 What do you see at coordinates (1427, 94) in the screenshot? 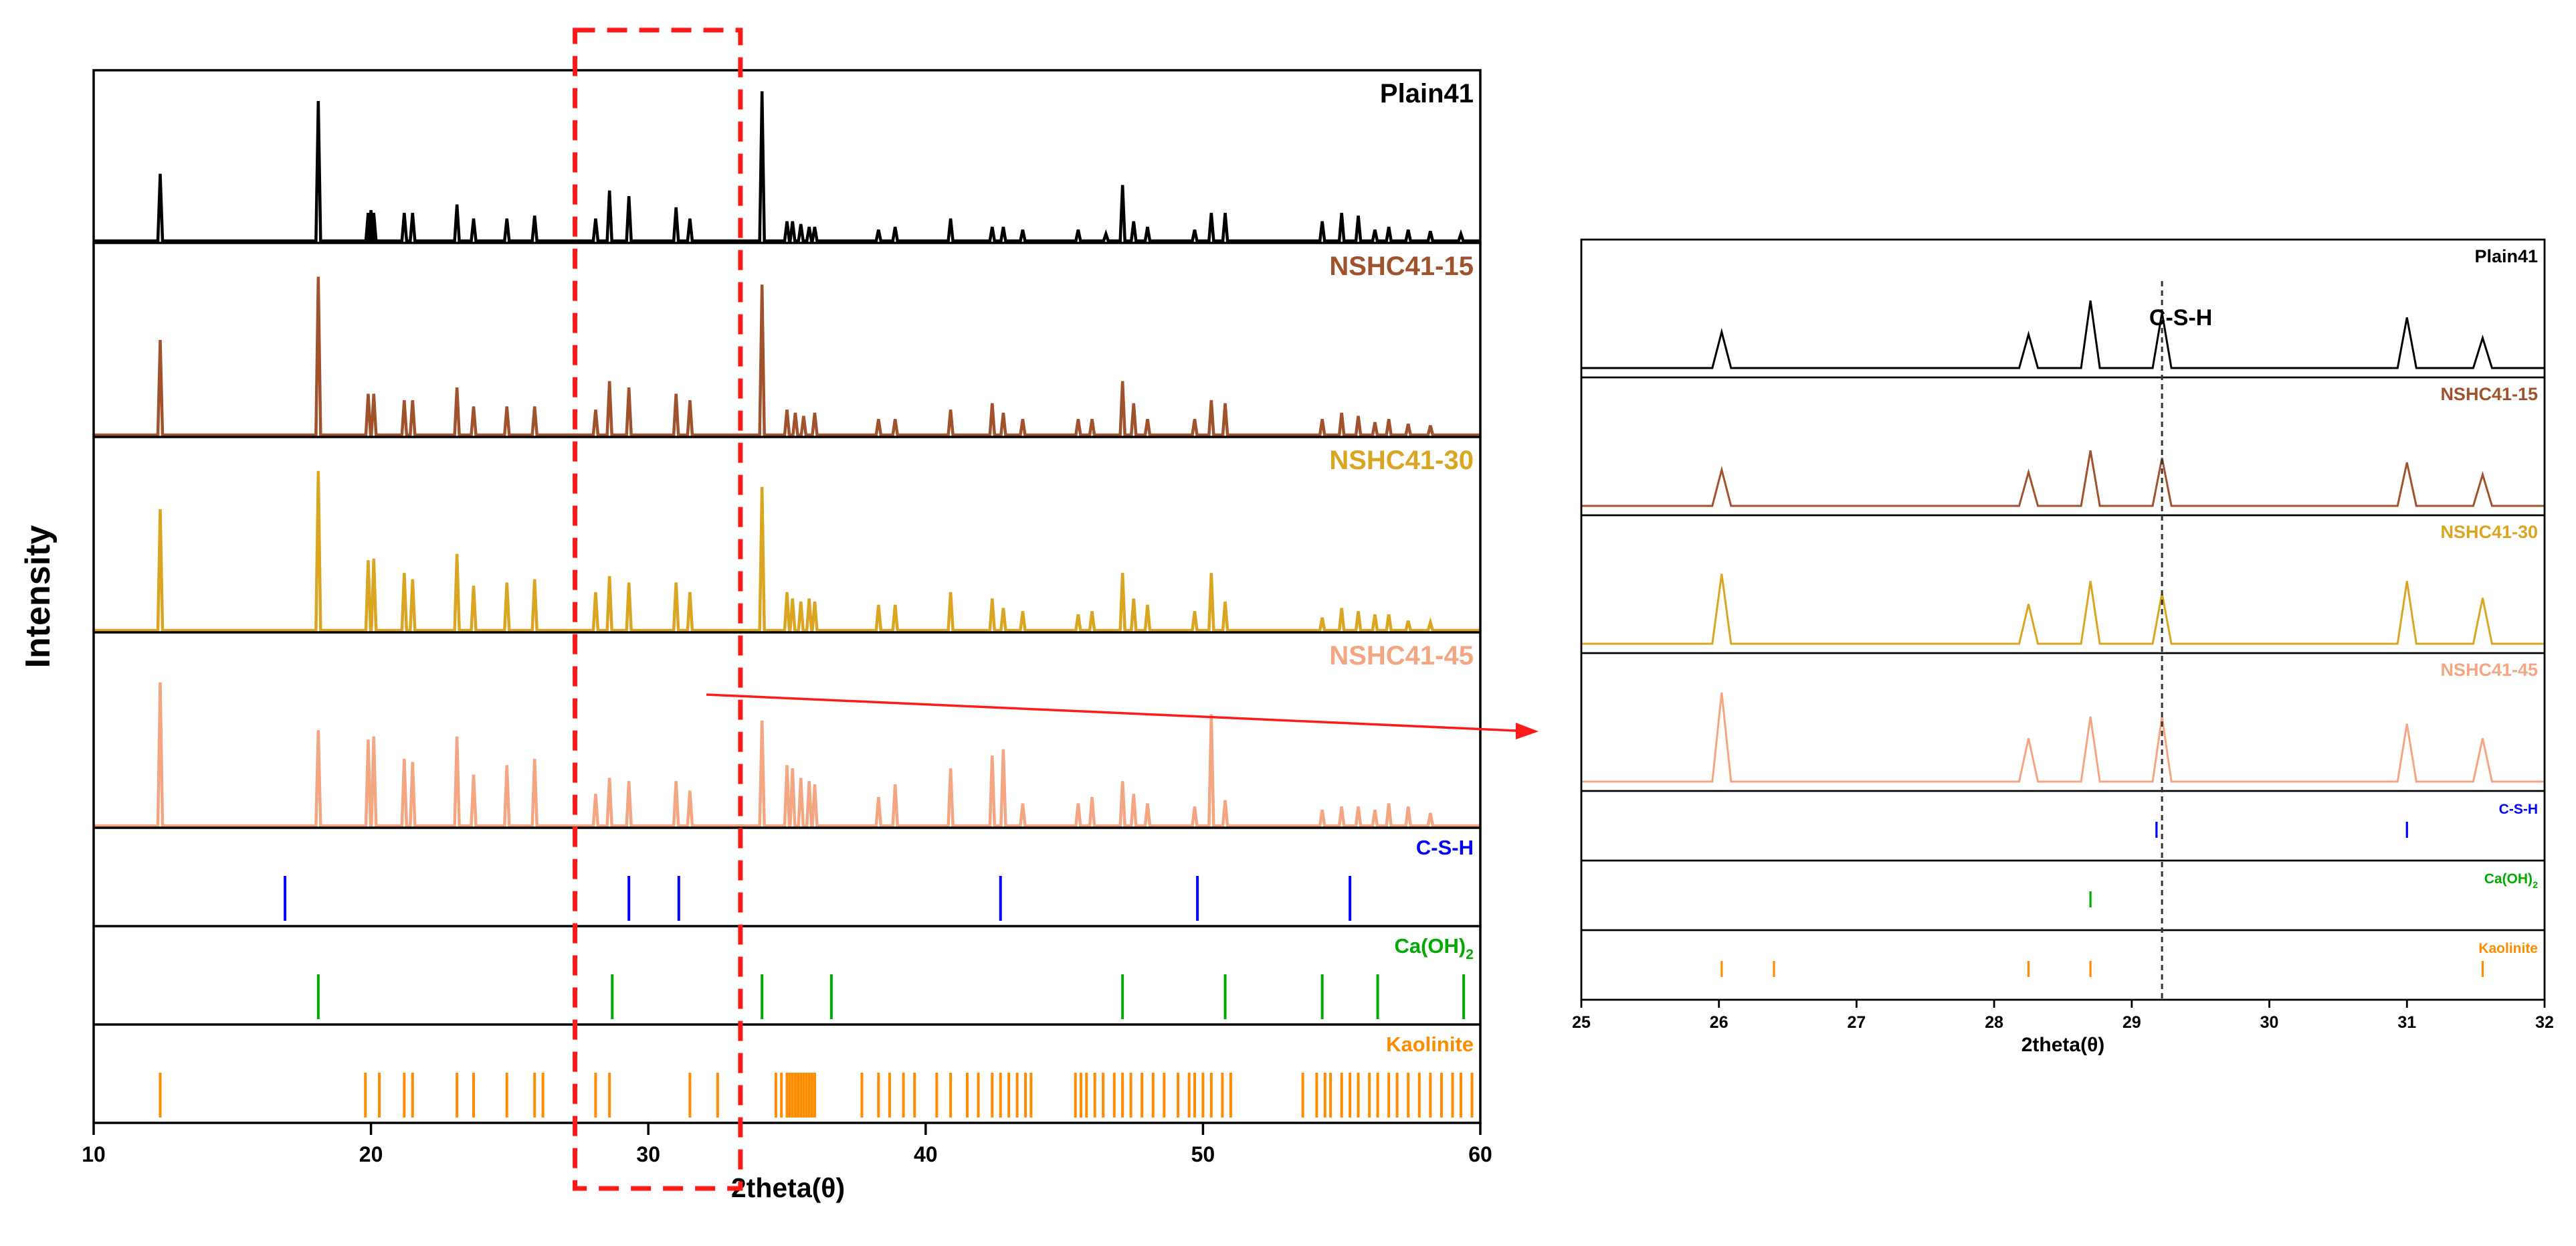
I see `main-plain41-label: Plain41` at bounding box center [1427, 94].